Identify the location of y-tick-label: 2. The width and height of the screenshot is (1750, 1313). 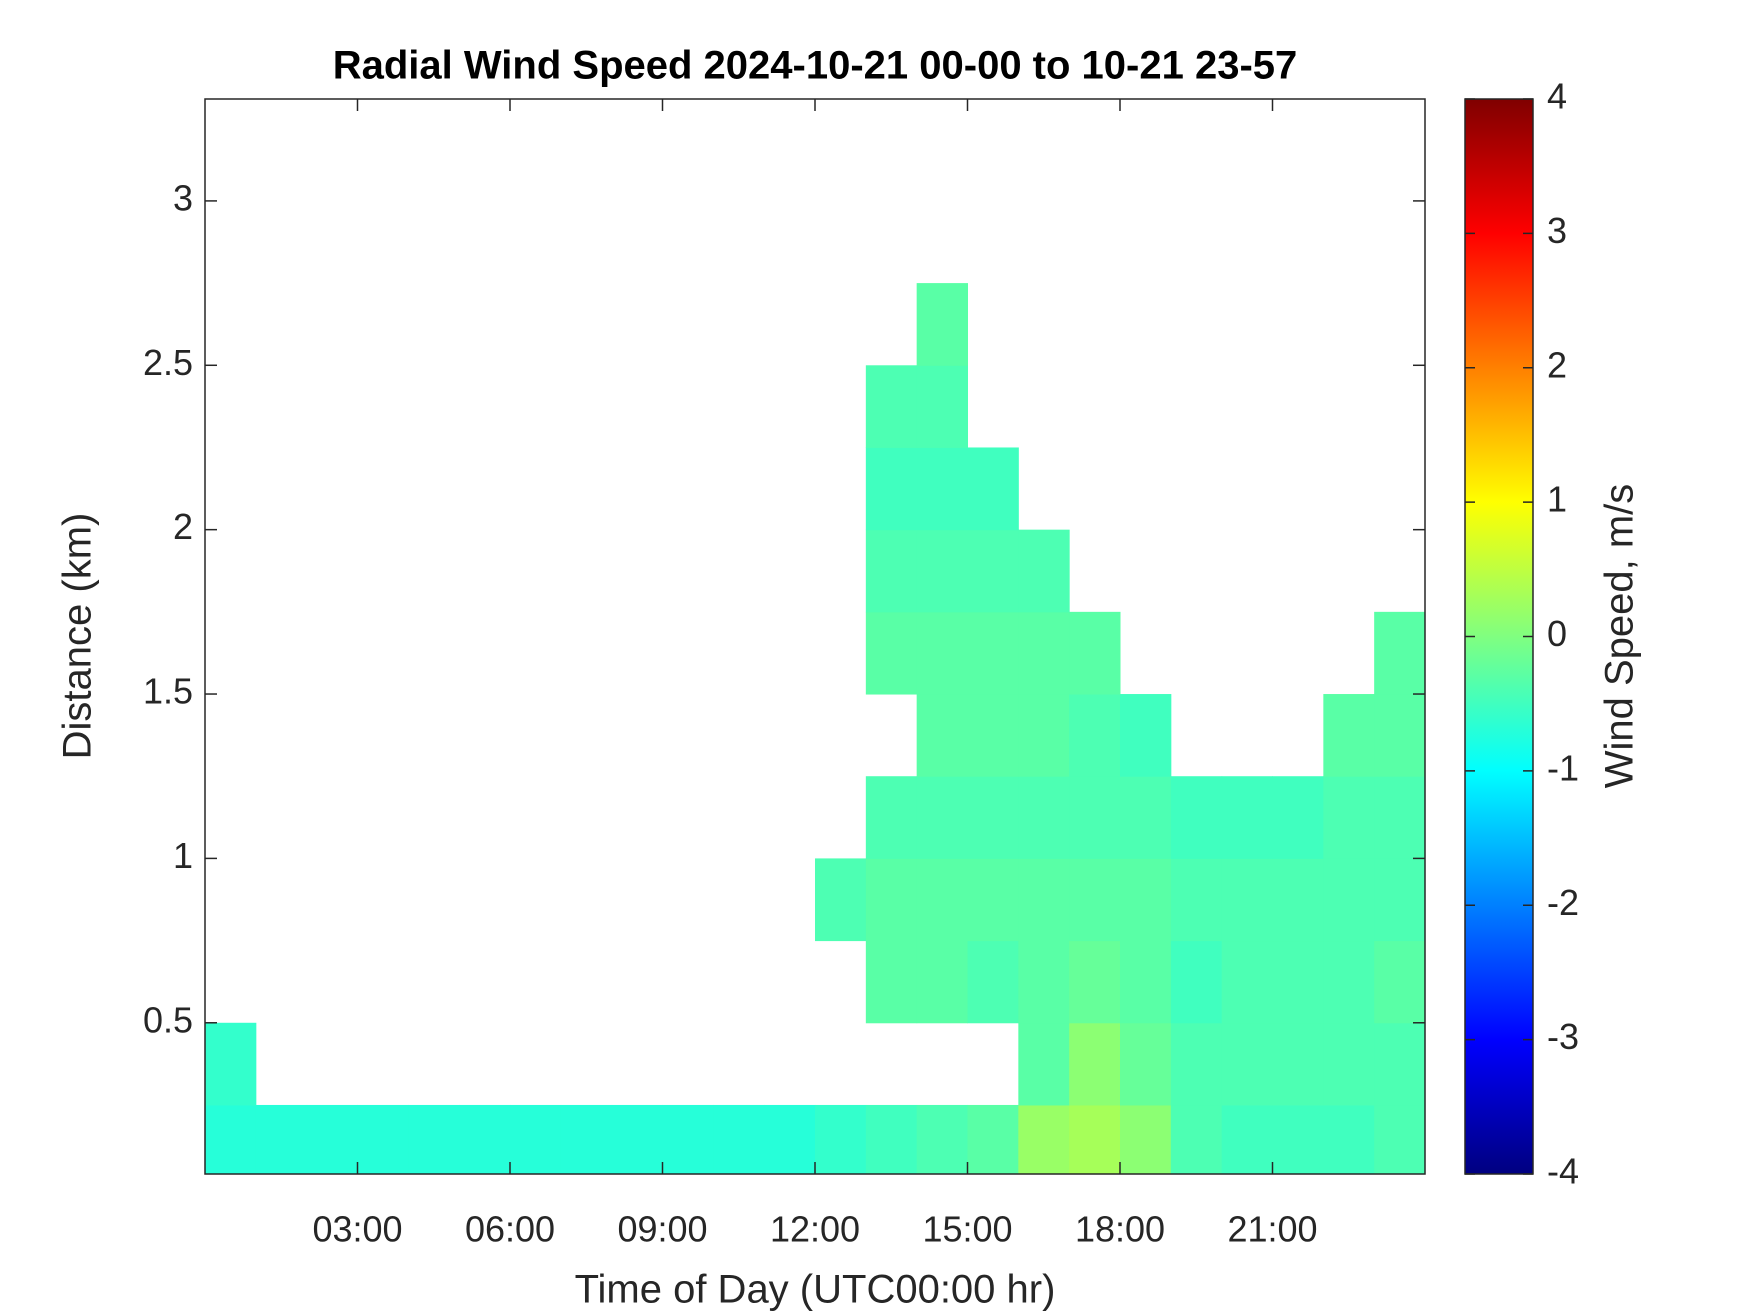
(183, 526).